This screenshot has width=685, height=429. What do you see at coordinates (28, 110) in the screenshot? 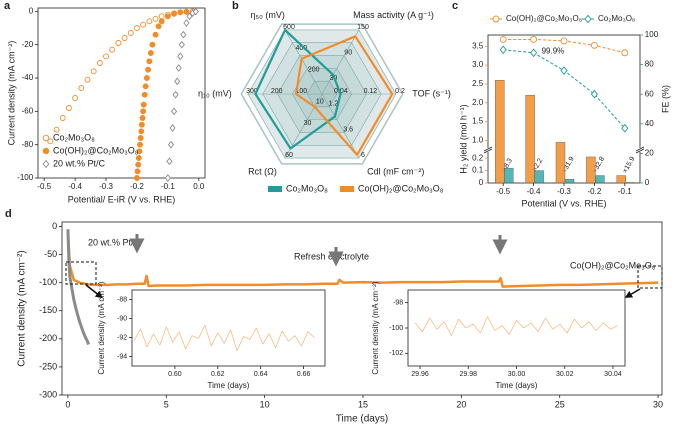
I see `y-tick-label: -60` at bounding box center [28, 110].